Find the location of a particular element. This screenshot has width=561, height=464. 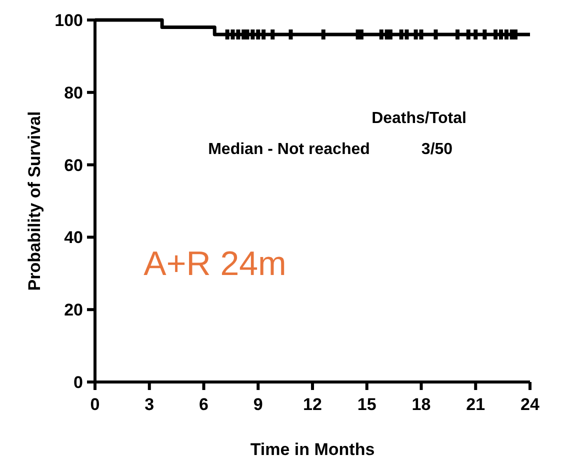

annotation: Deaths/Total is located at coordinates (419, 118).